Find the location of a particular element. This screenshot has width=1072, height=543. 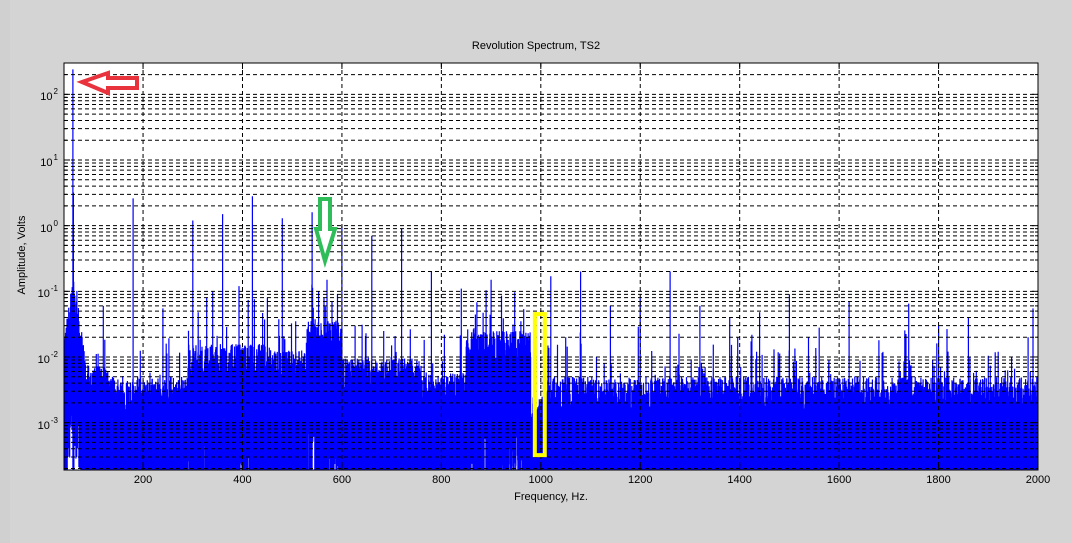

x-tick-label: 1200 is located at coordinates (640, 480).